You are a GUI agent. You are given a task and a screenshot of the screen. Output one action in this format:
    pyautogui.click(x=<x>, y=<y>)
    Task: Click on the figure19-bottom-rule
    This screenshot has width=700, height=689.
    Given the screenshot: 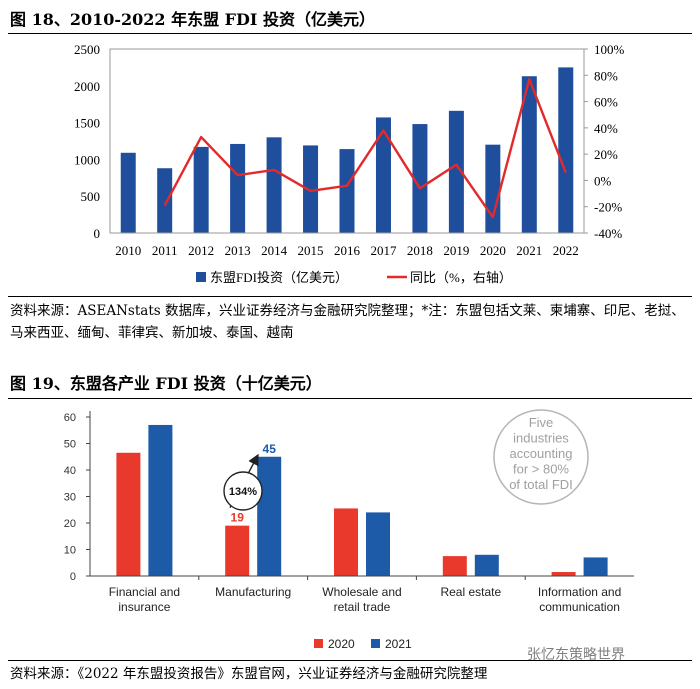 What is the action you would take?
    pyautogui.click(x=350, y=660)
    